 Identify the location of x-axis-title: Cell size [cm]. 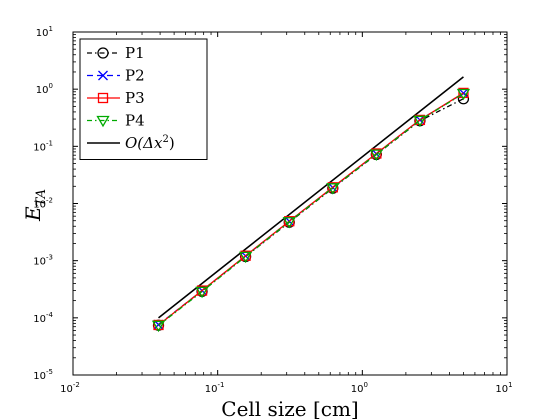
(289, 408).